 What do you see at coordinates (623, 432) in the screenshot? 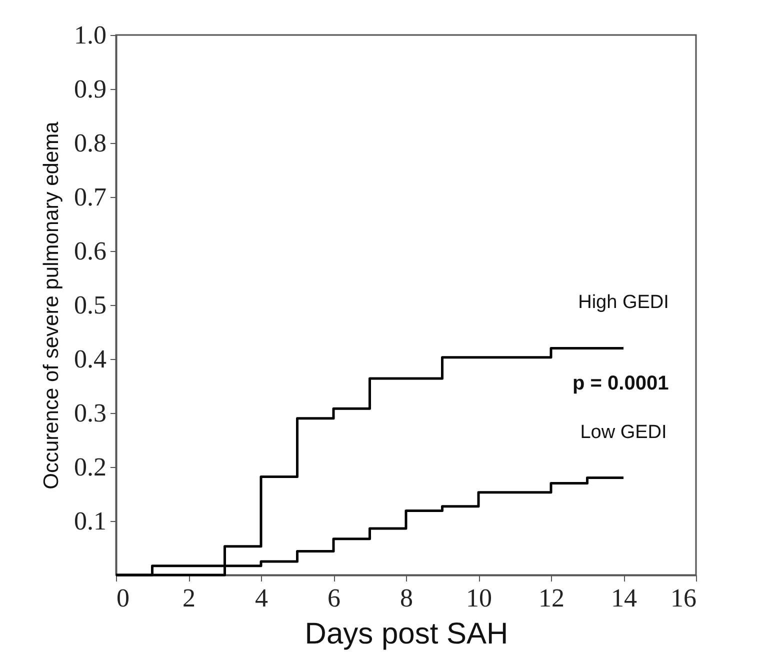
I see `series-label: Low GEDI` at bounding box center [623, 432].